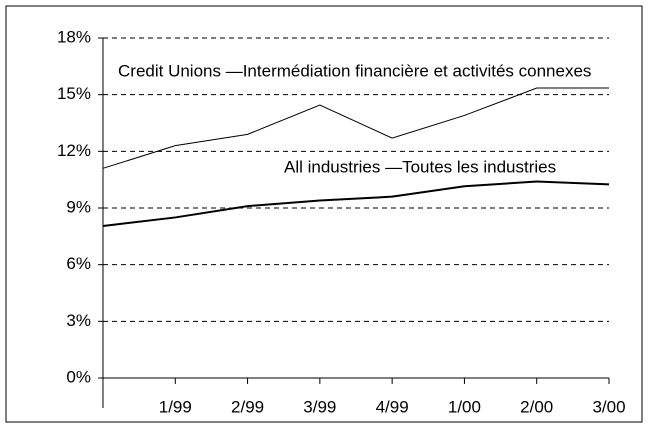 This screenshot has height=432, width=648. I want to click on y-tick-label: 18%, so click(74, 36).